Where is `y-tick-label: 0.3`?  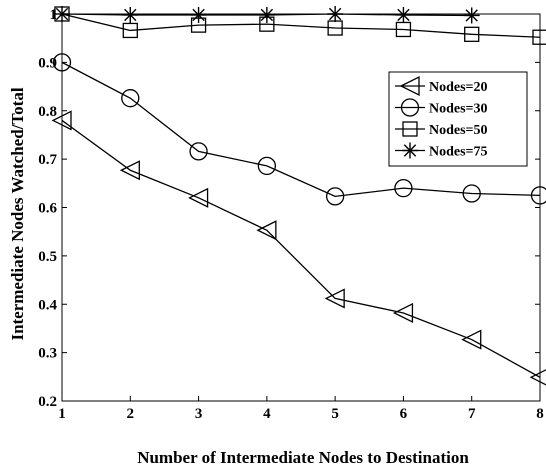
y-tick-label: 0.3 is located at coordinates (47, 354).